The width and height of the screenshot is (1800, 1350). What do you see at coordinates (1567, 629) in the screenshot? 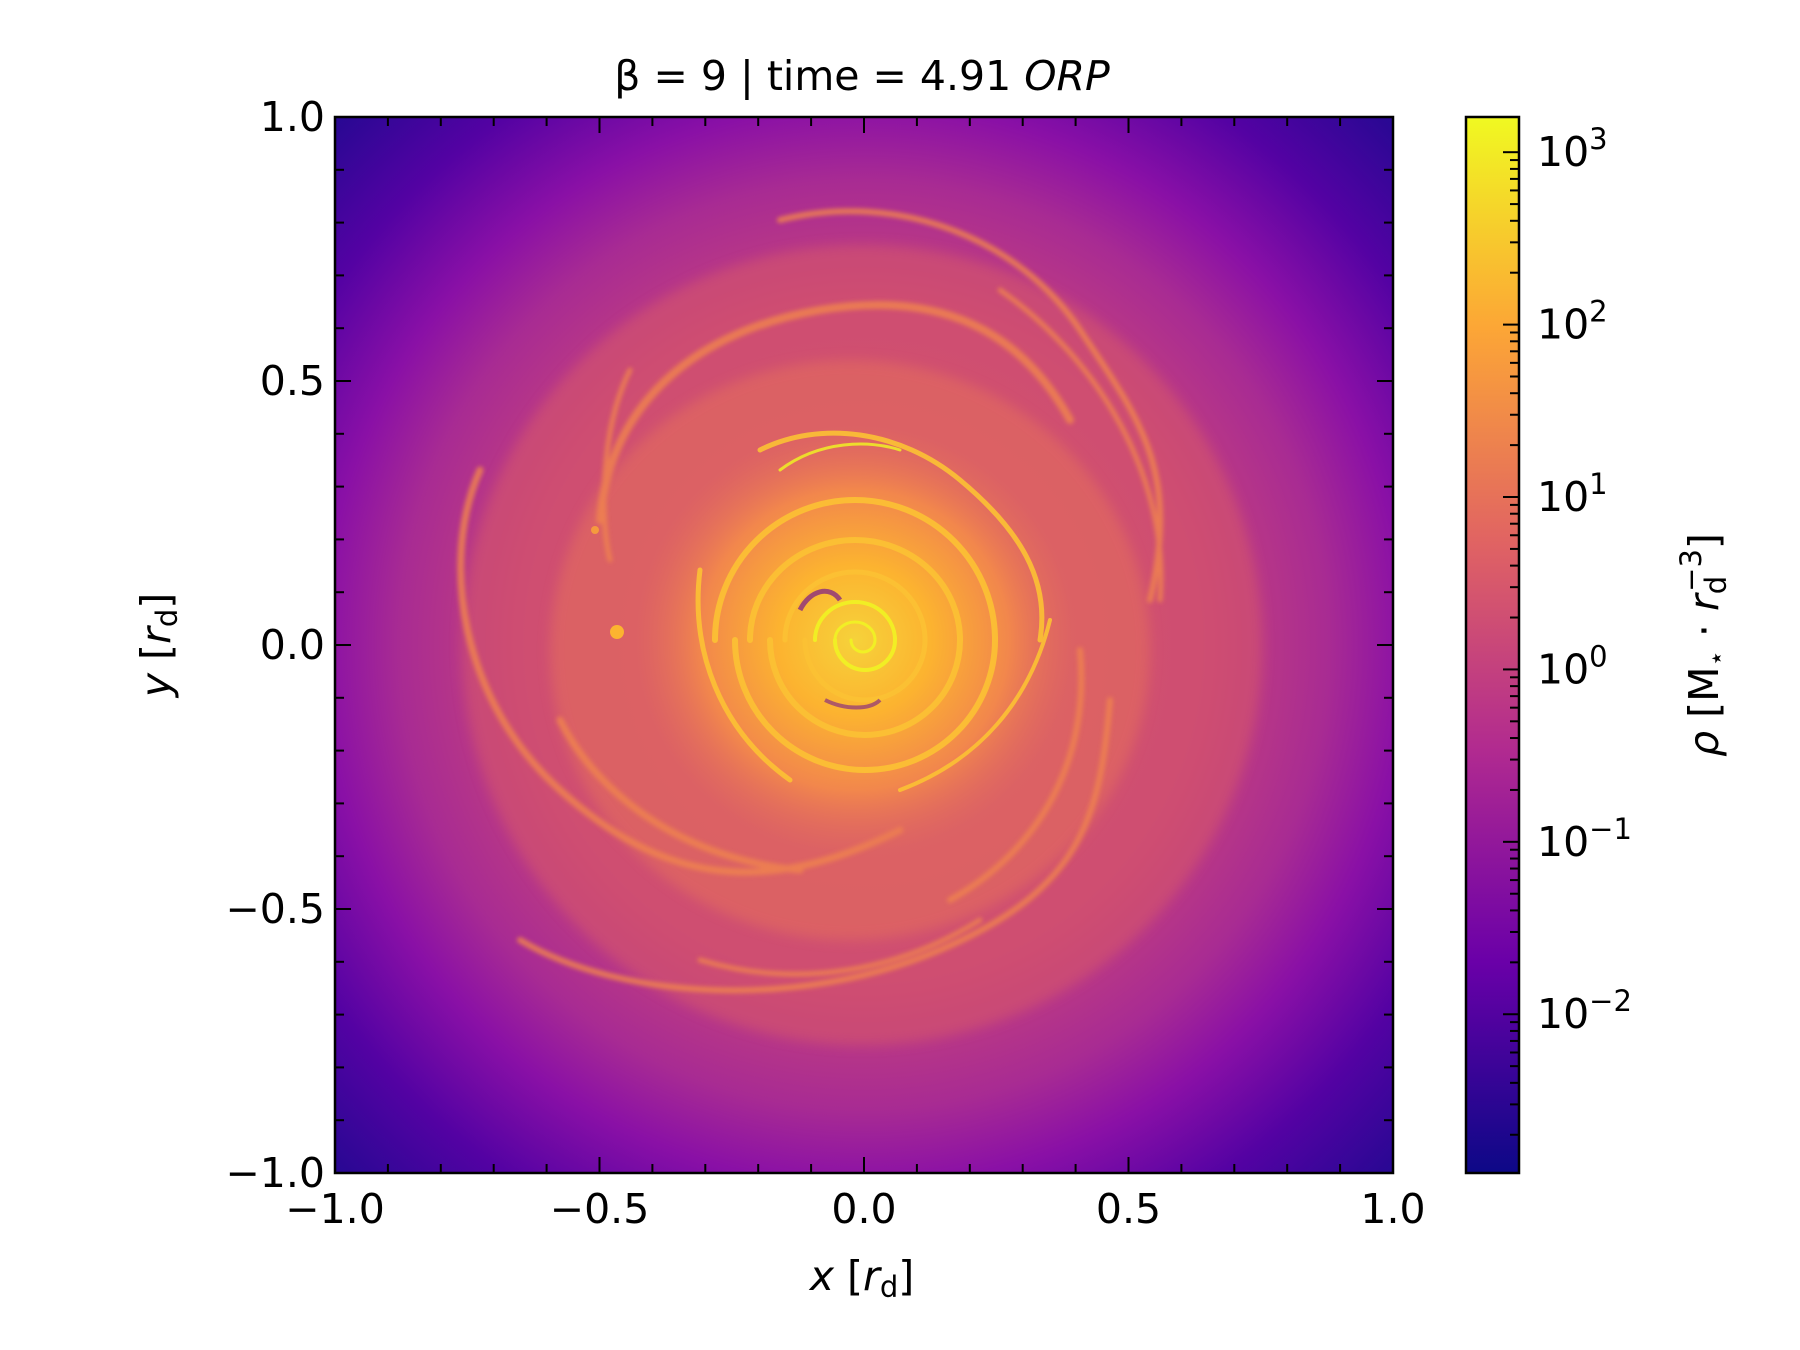
I see `colorbar-ticks: 10⁻² 10⁻¹ 10⁰ 10¹ 10² 10³` at bounding box center [1567, 629].